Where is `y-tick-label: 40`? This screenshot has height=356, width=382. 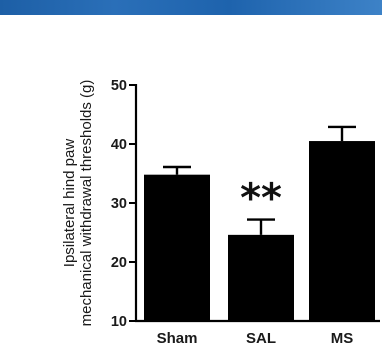 y-tick-label: 40 is located at coordinates (119, 145).